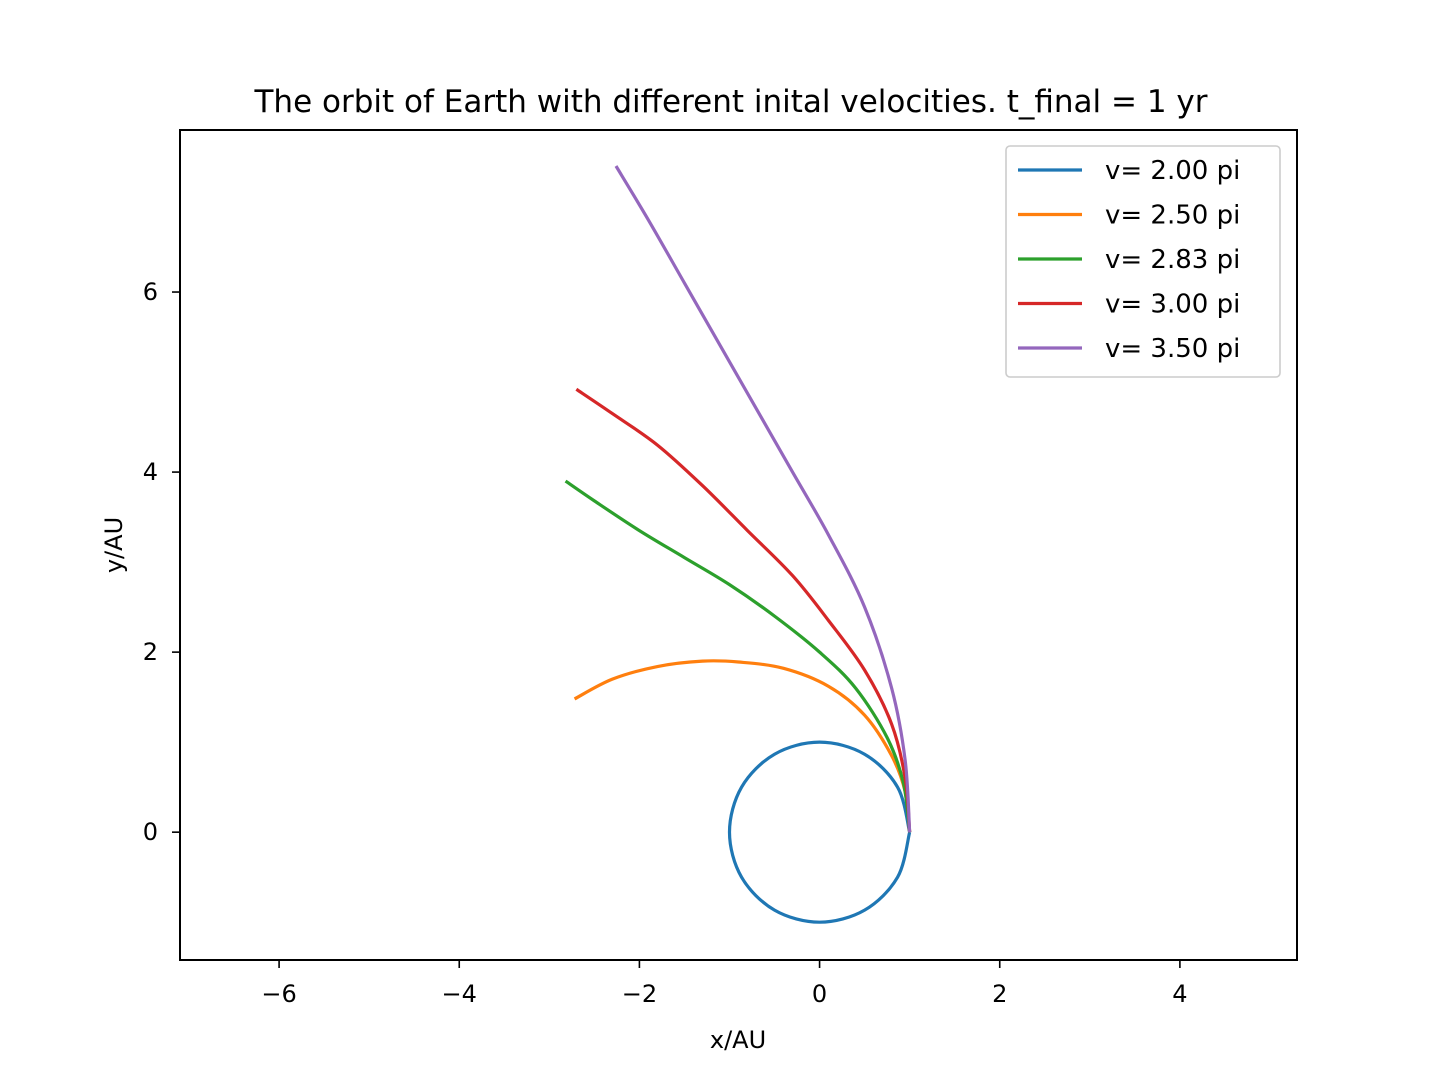 The image size is (1440, 1080). Describe the element at coordinates (1179, 994) in the screenshot. I see `x-tick-label: 4` at that location.